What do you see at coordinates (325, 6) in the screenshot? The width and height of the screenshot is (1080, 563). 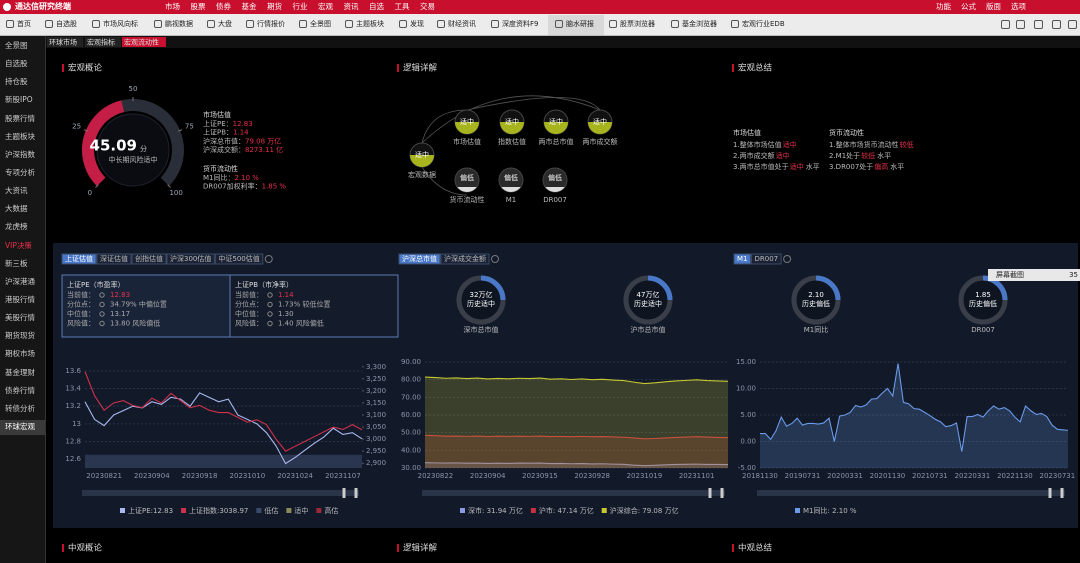 I see `menu-item: 宏观` at bounding box center [325, 6].